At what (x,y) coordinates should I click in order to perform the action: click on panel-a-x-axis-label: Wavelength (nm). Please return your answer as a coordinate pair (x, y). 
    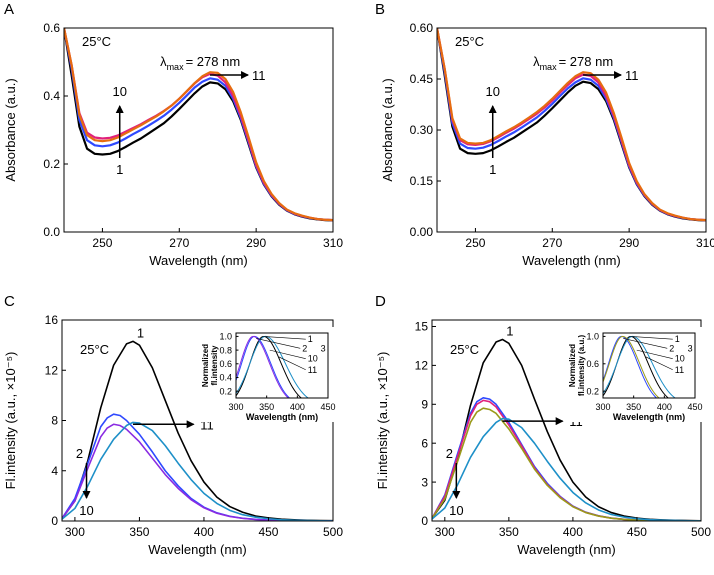
    Looking at the image, I should click on (198, 260).